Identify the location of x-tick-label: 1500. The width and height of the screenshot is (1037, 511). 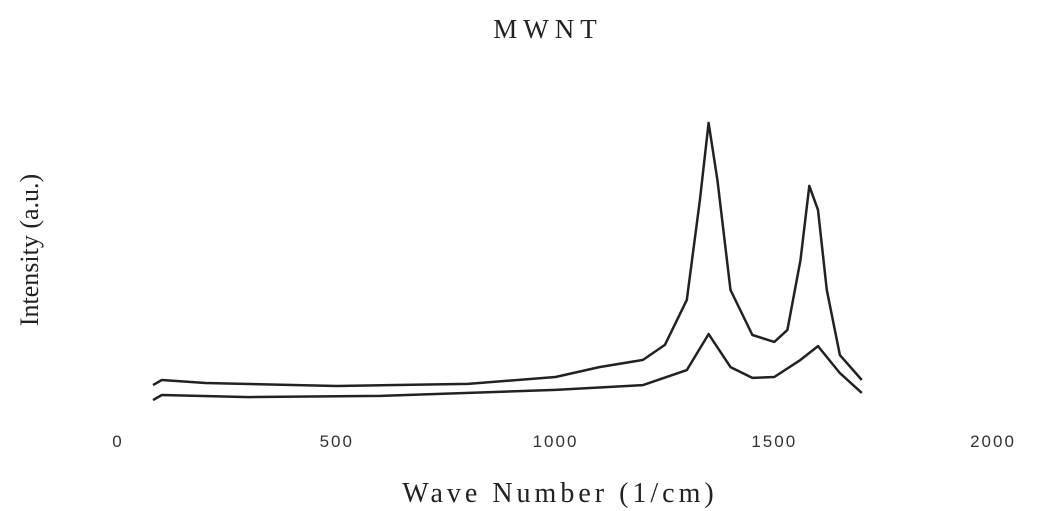
(774, 441).